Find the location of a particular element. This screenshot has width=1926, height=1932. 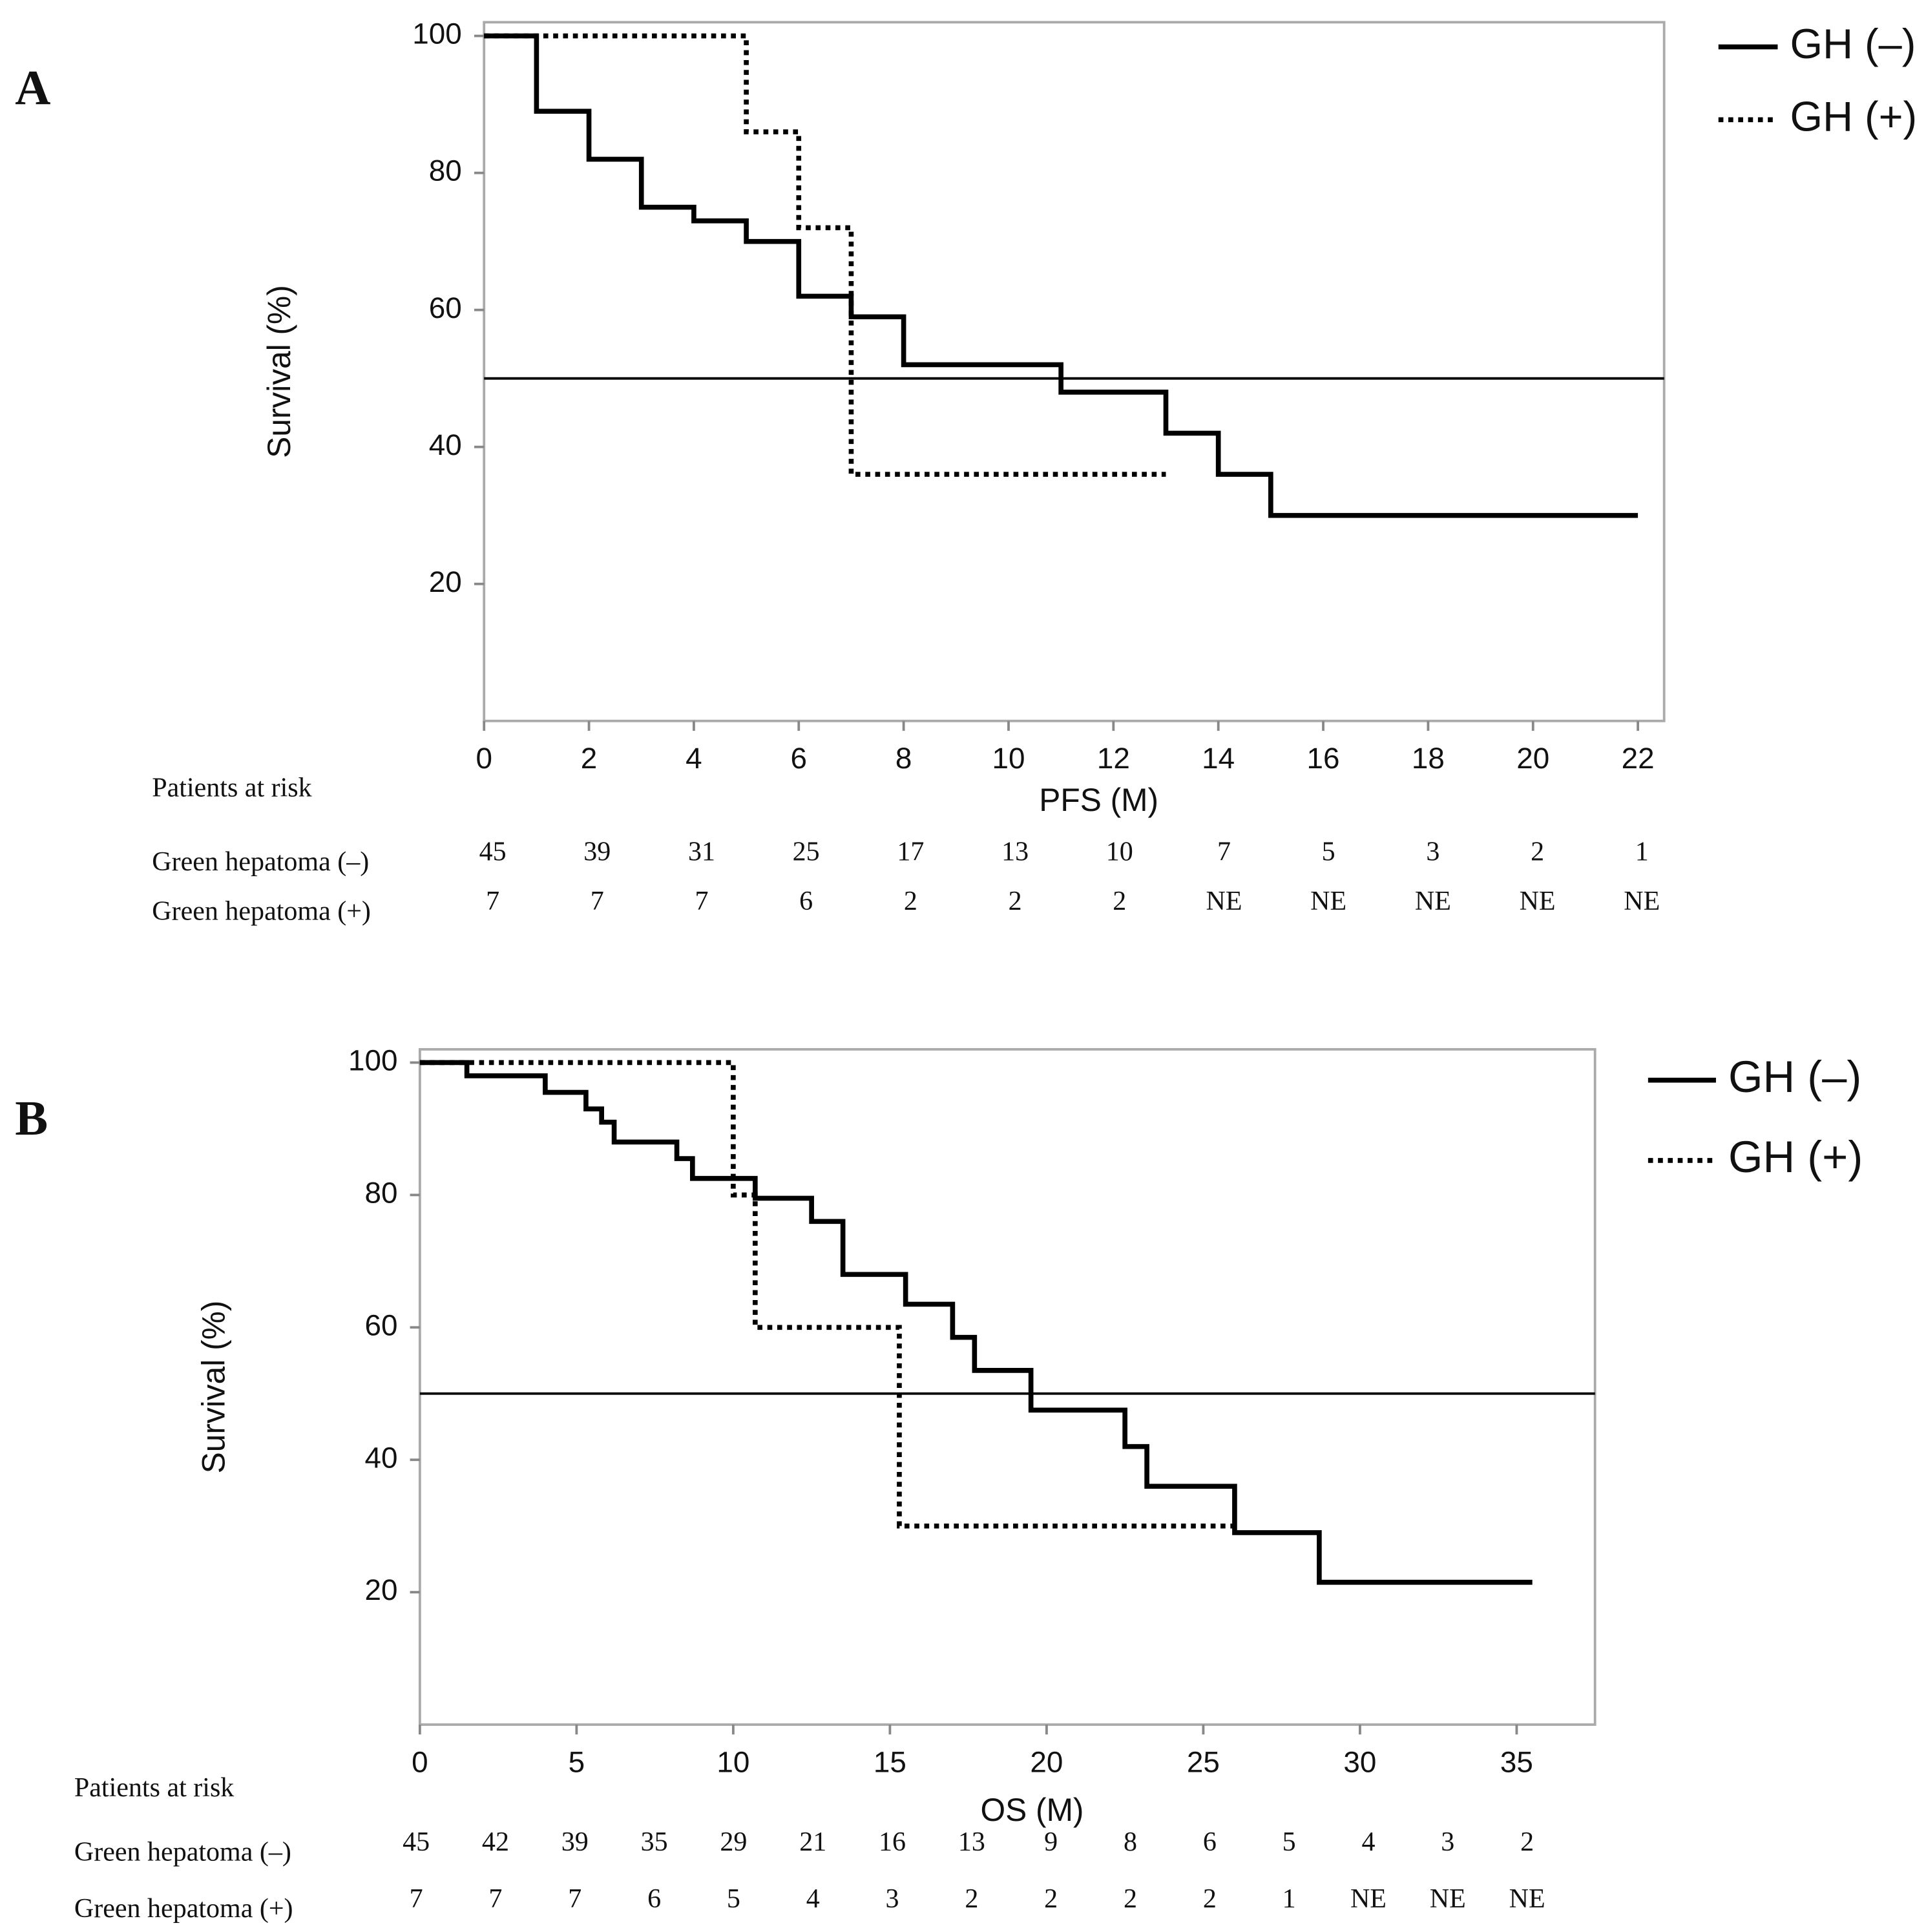

x-tick-label: 18 is located at coordinates (1429, 758).